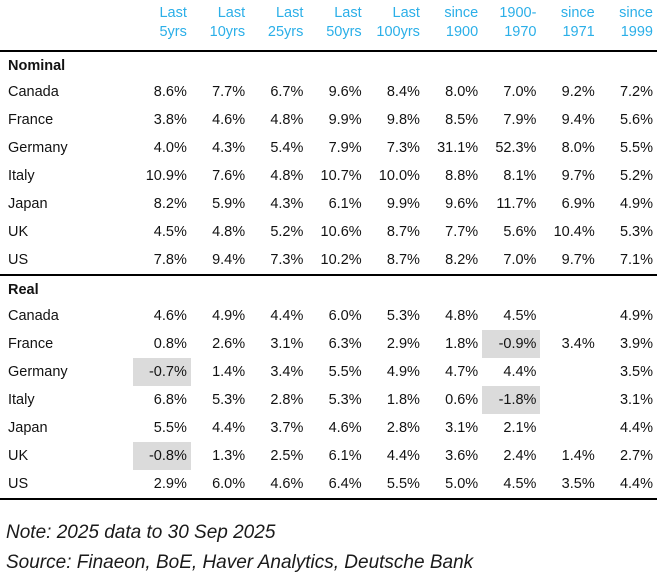 Image resolution: width=659 pixels, height=578 pixels. What do you see at coordinates (344, 22) in the screenshot?
I see `col-header-last-50yrs: Last 50yrs` at bounding box center [344, 22].